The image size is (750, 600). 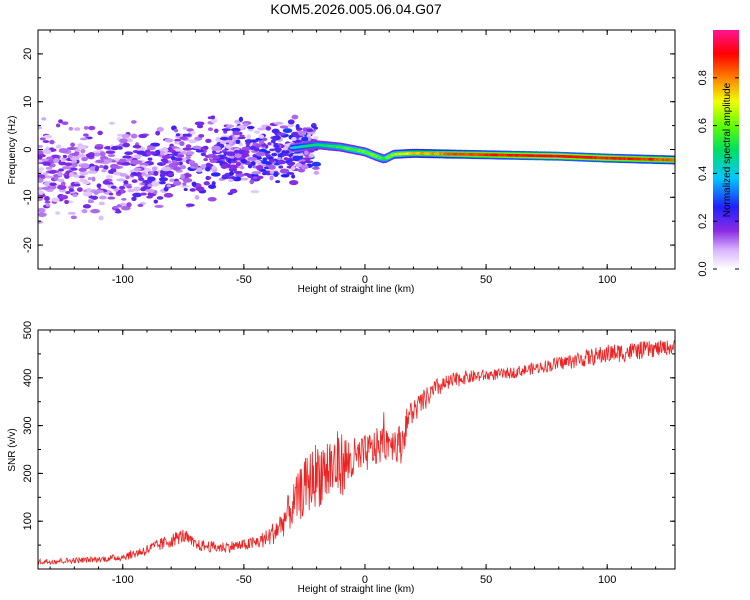 I want to click on y-tick-label: 200, so click(x=28, y=473).